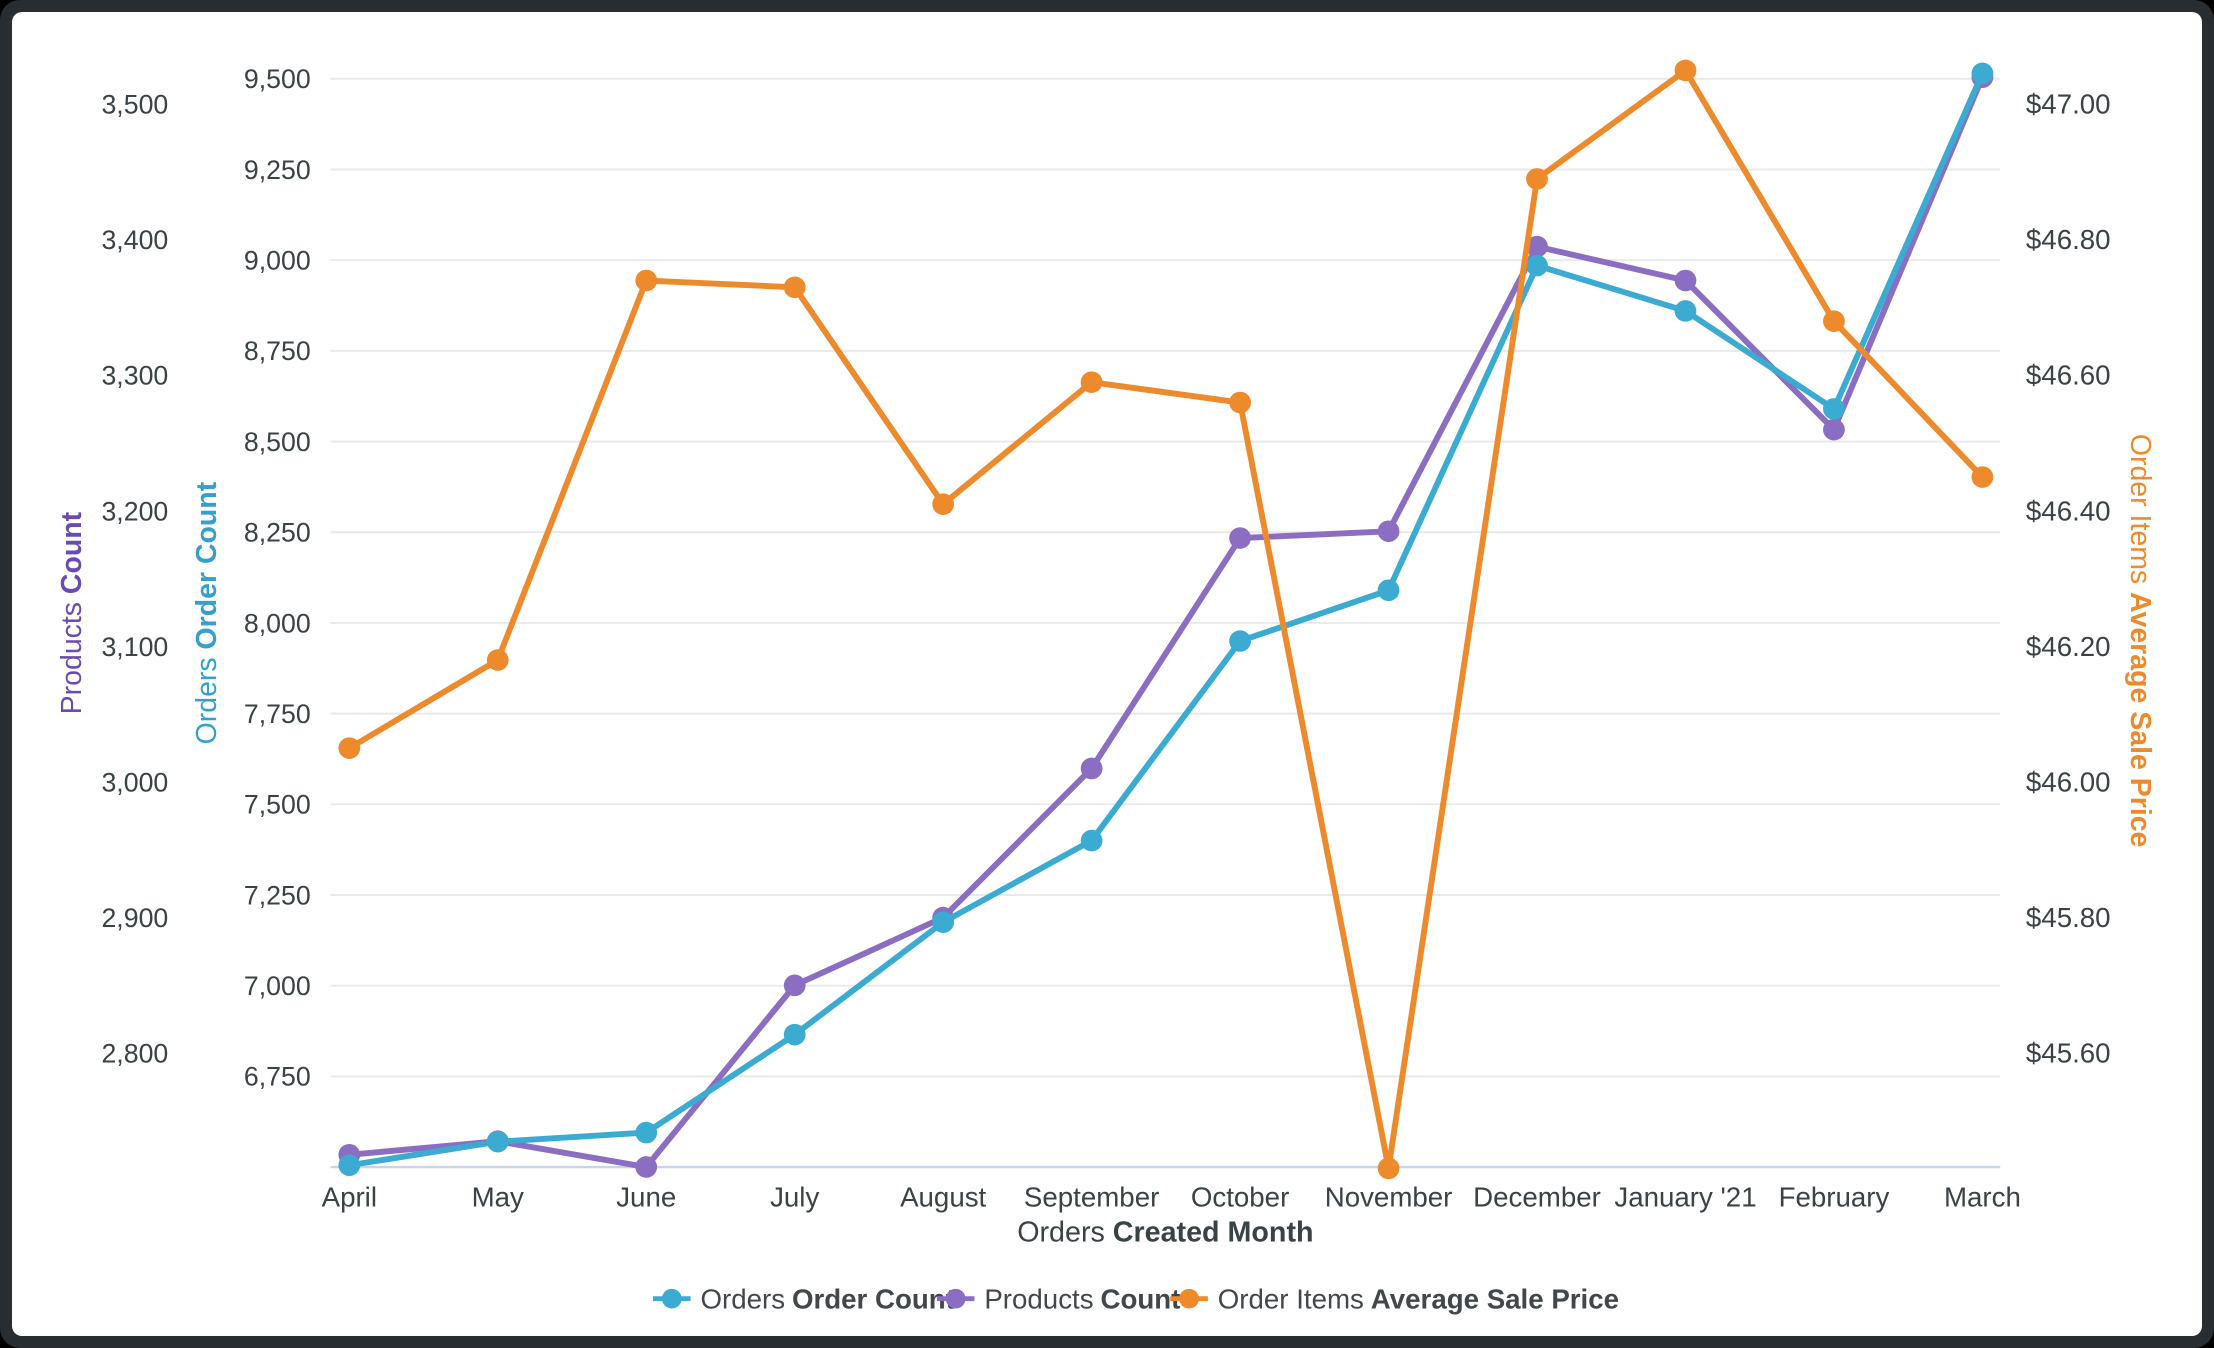  What do you see at coordinates (277, 895) in the screenshot?
I see `orders-tick-label: 7,250` at bounding box center [277, 895].